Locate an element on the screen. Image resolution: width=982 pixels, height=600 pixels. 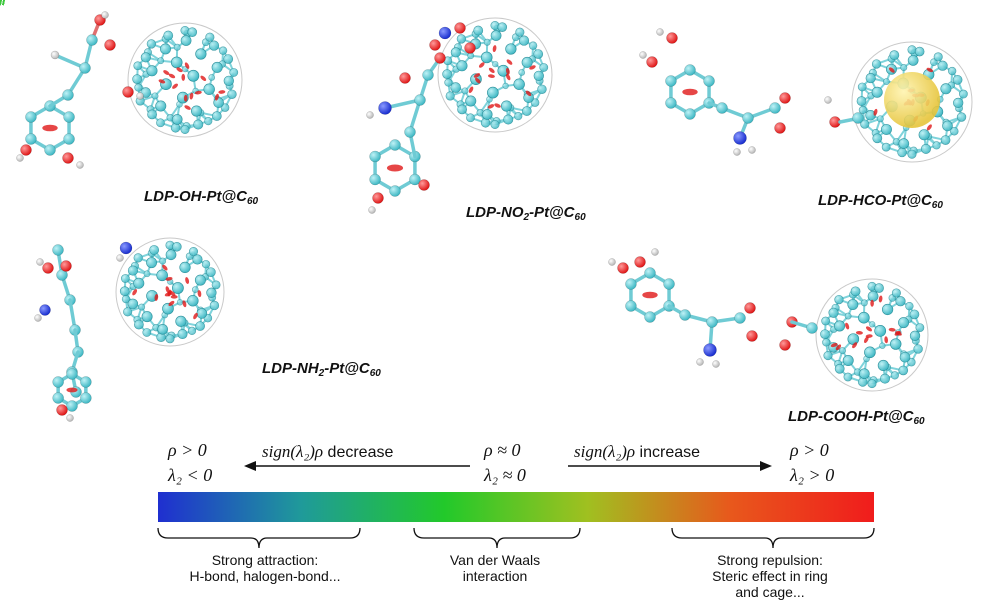
brace-repulsion is located at coordinates (773, 538).